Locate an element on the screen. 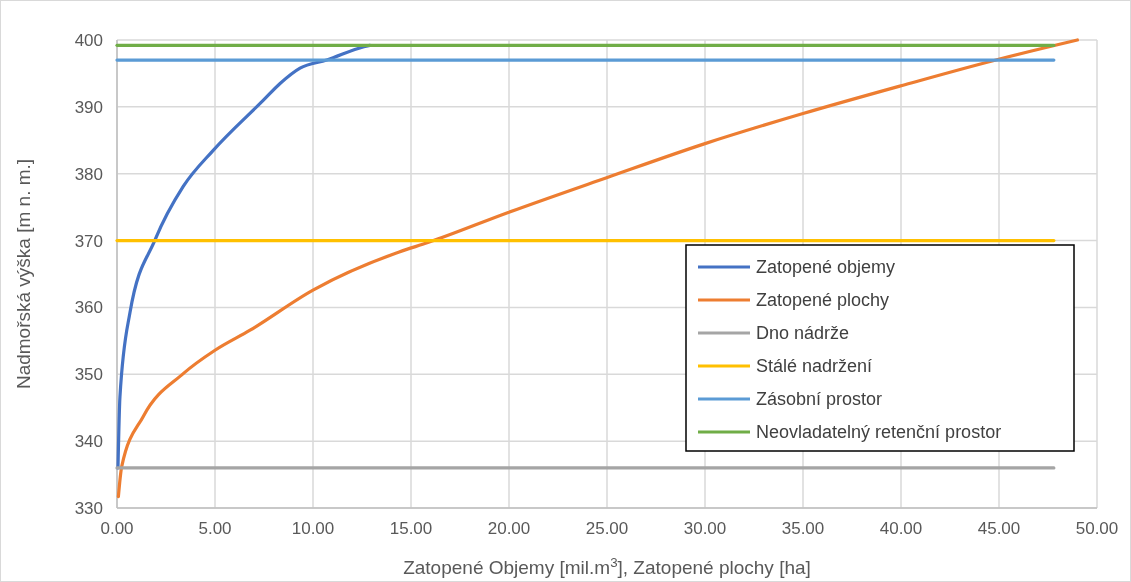 The height and width of the screenshot is (582, 1131). y-tick-label: 350 is located at coordinates (88, 375).